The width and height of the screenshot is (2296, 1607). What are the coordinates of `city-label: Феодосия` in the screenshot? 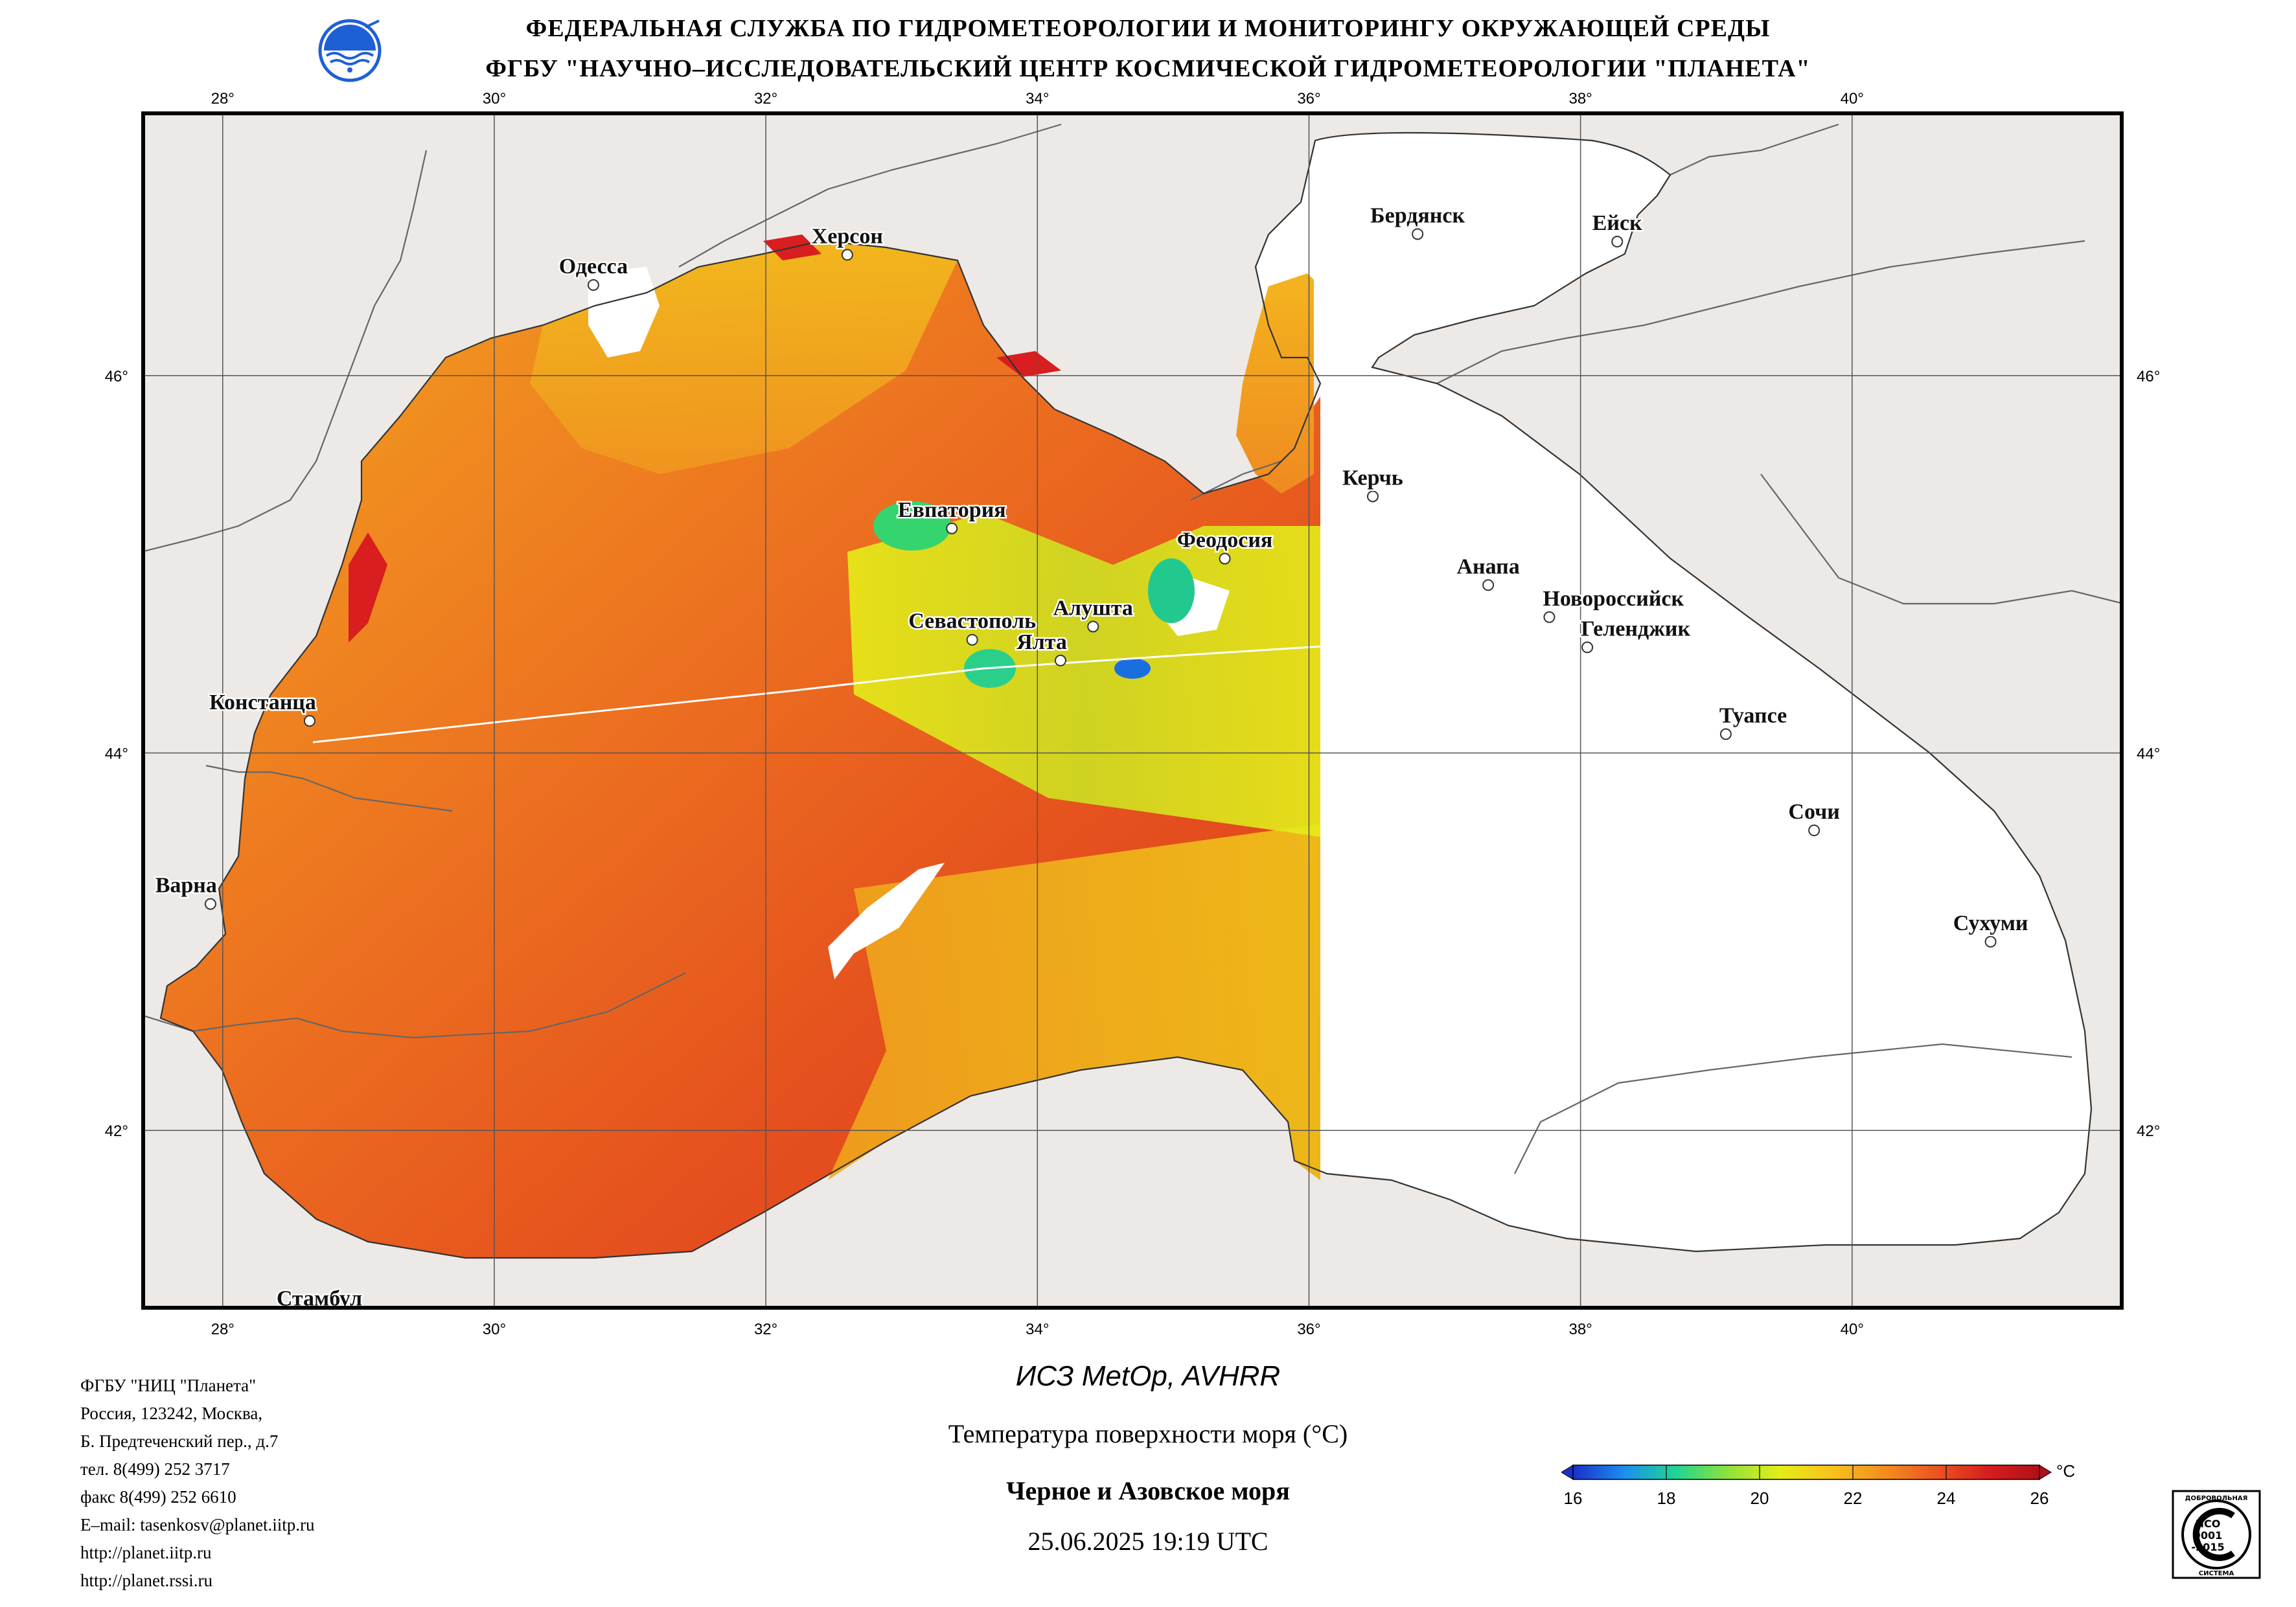 It's located at (1225, 540).